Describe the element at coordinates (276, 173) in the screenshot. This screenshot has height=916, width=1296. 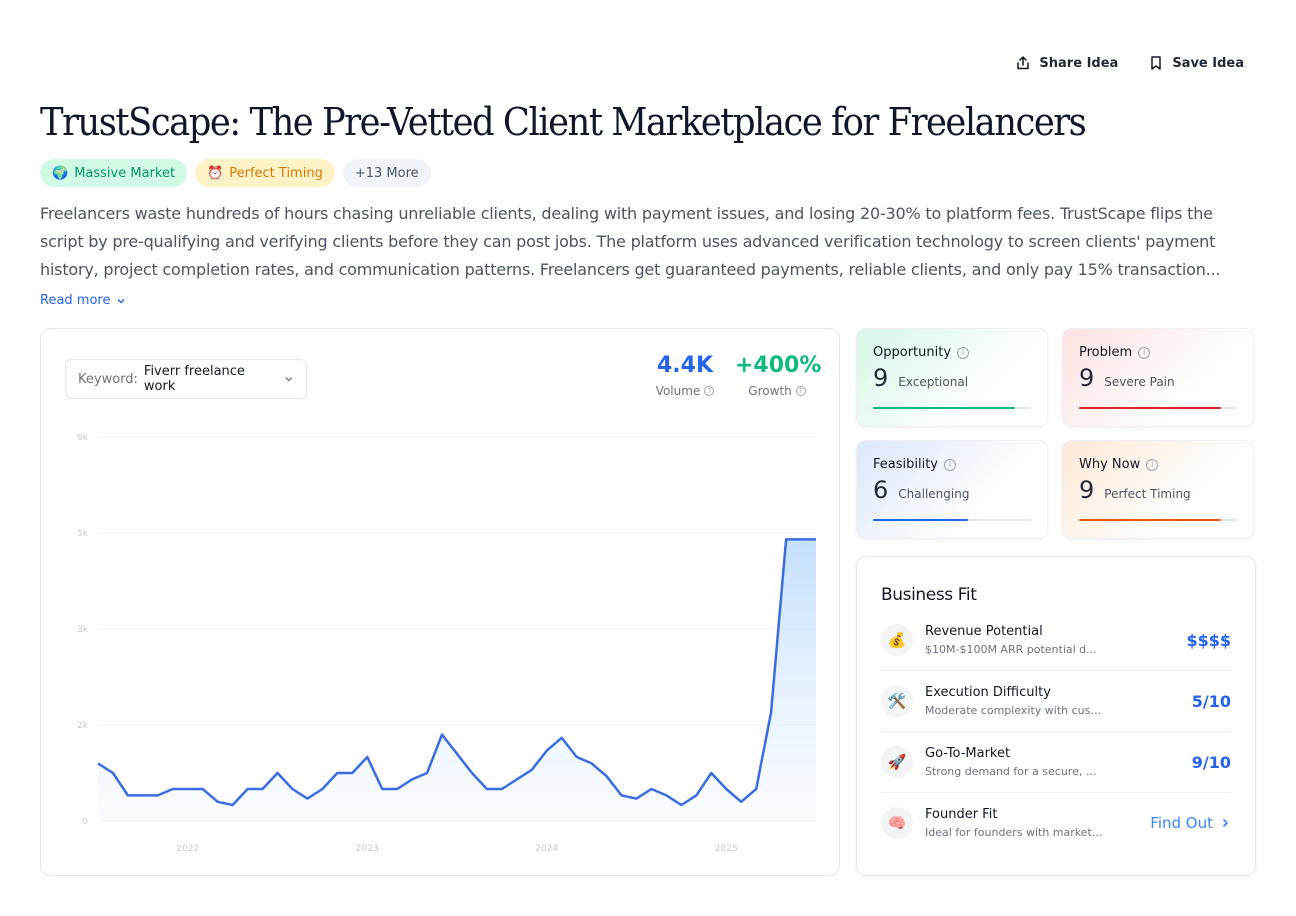
I see `tag-label: Perfect Timing` at that location.